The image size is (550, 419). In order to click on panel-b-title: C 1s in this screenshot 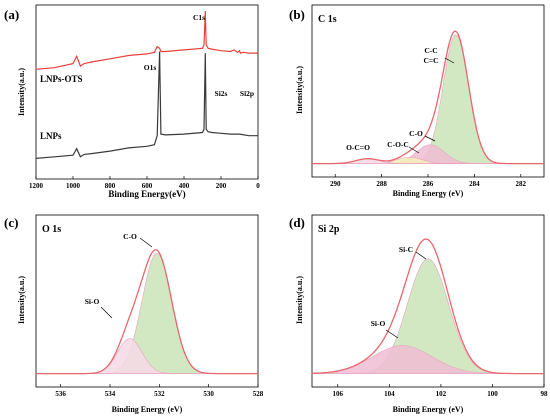, I will do `click(327, 19)`.